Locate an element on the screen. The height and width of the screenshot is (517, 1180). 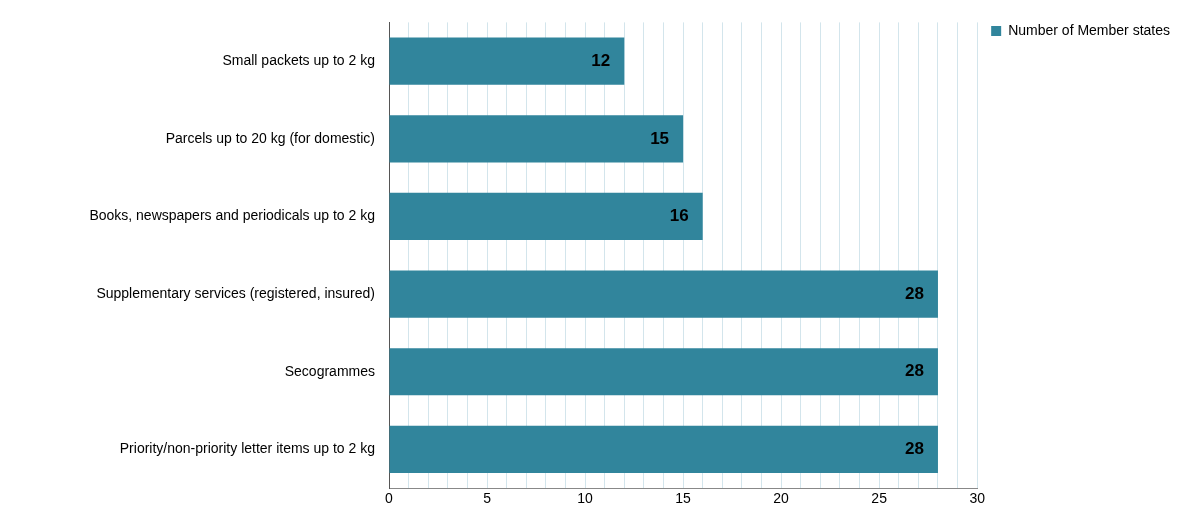
x-tick-label: 20 is located at coordinates (781, 498).